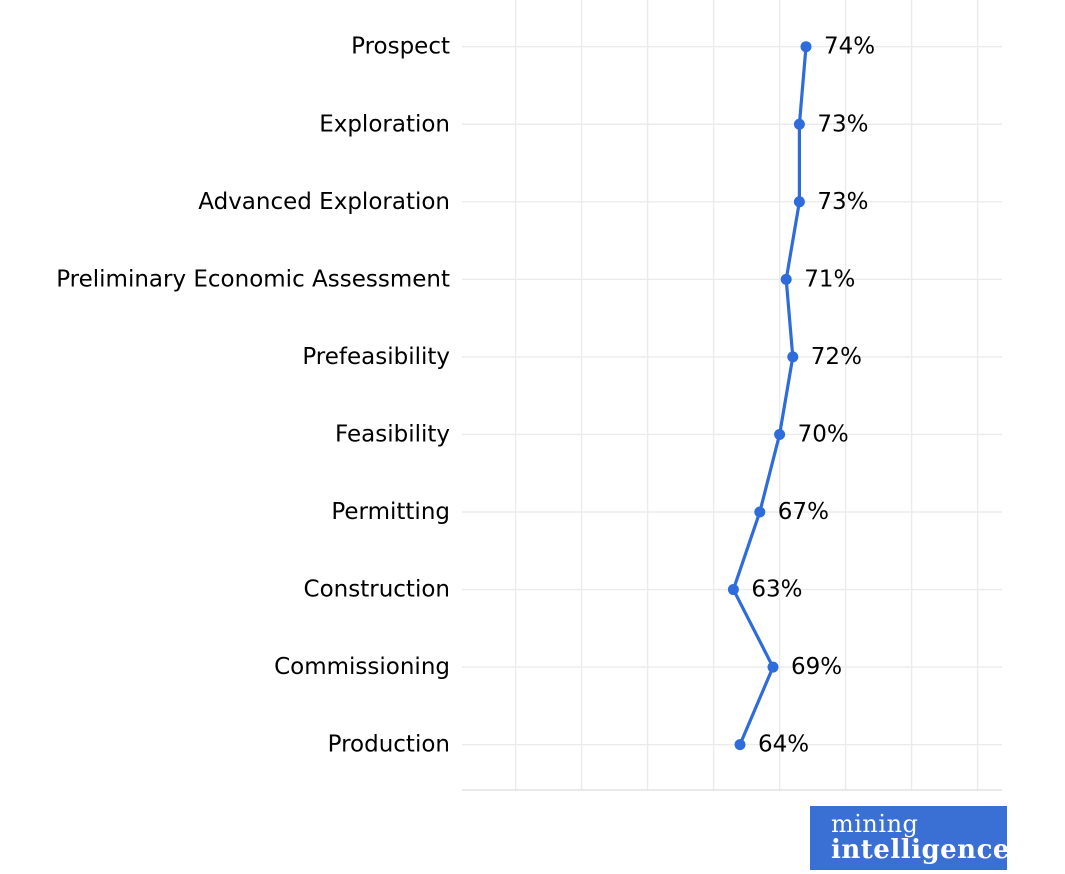 This screenshot has height=874, width=1065. Describe the element at coordinates (799, 124) in the screenshot. I see `data-point-exploration` at that location.